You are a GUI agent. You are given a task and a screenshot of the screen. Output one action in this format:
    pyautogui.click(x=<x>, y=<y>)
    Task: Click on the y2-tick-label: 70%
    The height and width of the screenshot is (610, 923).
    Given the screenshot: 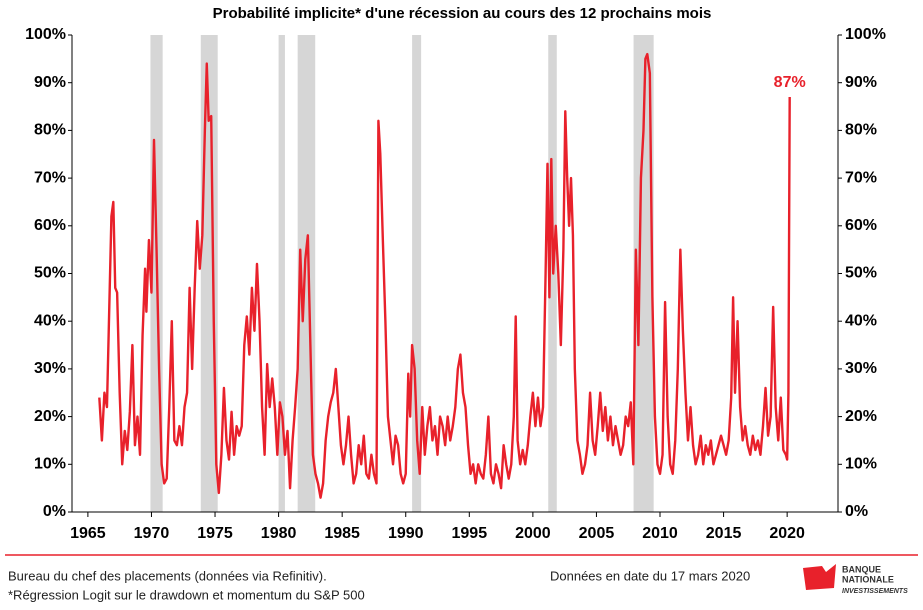 What is the action you would take?
    pyautogui.click(x=861, y=177)
    